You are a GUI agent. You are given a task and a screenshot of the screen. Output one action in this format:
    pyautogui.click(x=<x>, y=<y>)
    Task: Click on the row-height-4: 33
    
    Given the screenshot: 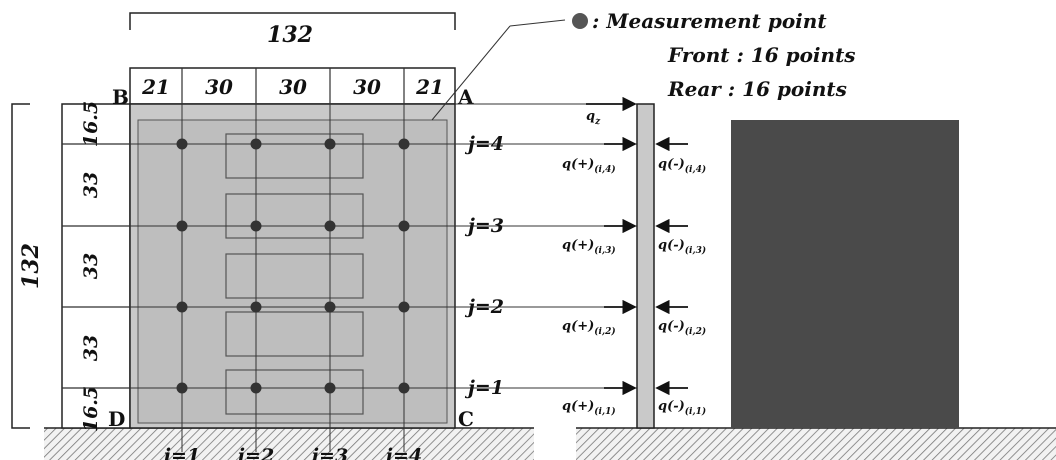 What is the action you would take?
    pyautogui.click(x=91, y=348)
    